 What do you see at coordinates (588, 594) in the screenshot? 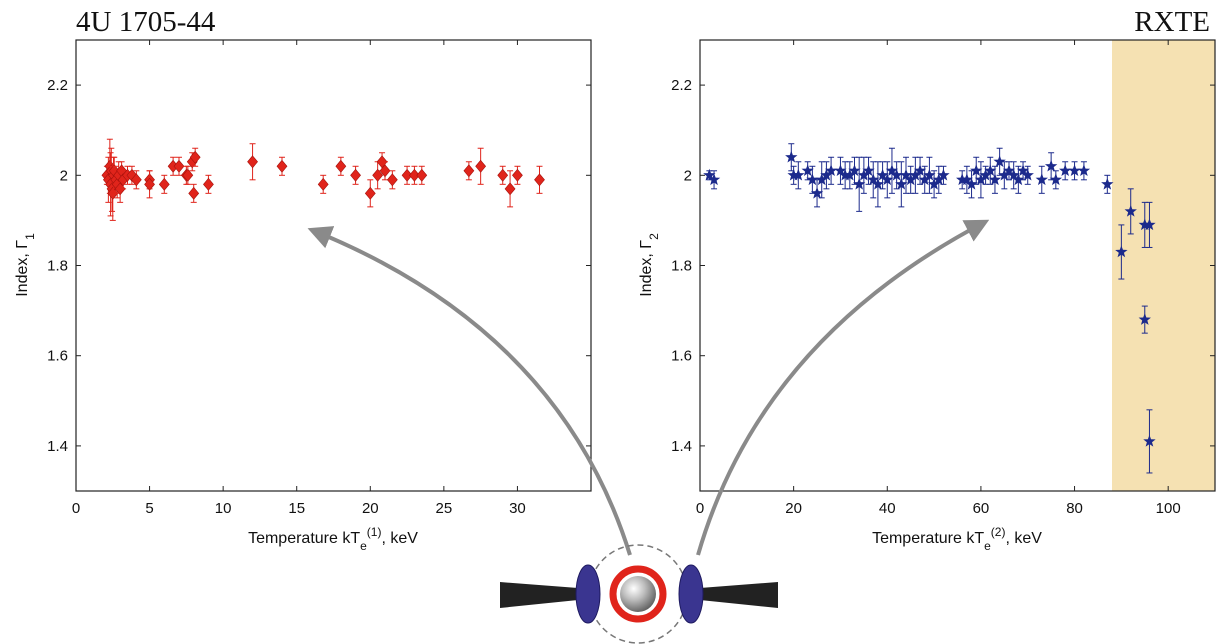
I see `left-cloud-icon` at bounding box center [588, 594].